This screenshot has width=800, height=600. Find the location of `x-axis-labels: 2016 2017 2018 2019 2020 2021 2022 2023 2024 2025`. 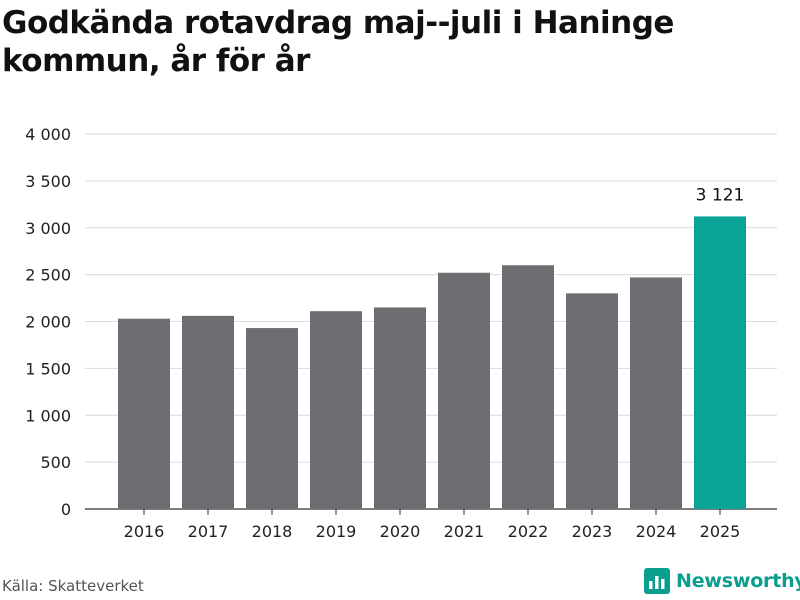

x-axis-labels: 2016 2017 2018 2019 2020 2021 2022 2023 2024 2025 is located at coordinates (432, 525).